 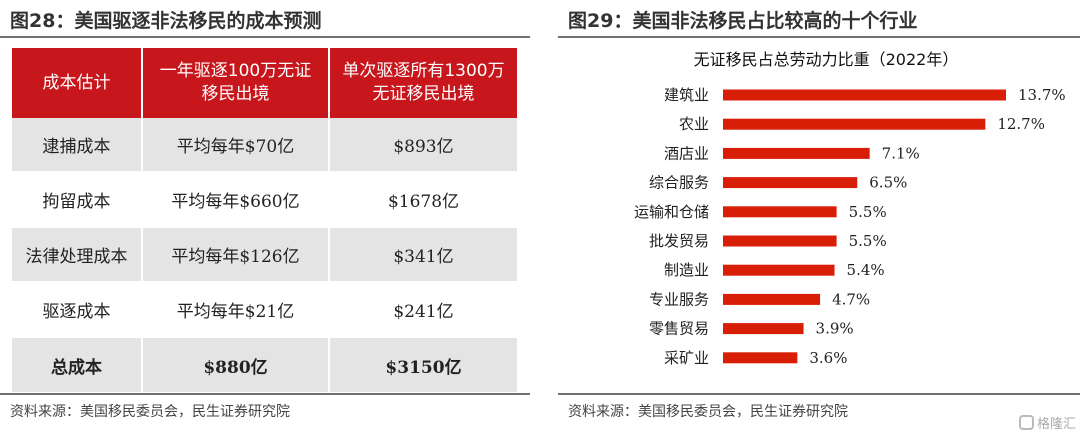 I want to click on watermark-logo: 格隆汇, so click(x=1047, y=422).